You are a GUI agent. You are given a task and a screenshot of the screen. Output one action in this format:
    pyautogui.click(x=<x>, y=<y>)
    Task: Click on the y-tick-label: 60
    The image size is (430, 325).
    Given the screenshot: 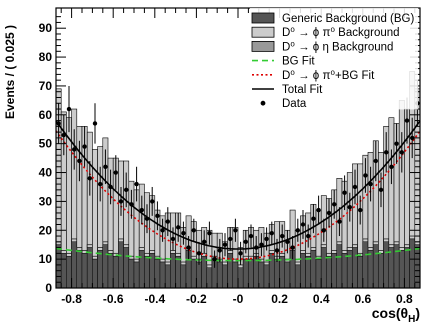 What is the action you would take?
    pyautogui.click(x=46, y=115)
    